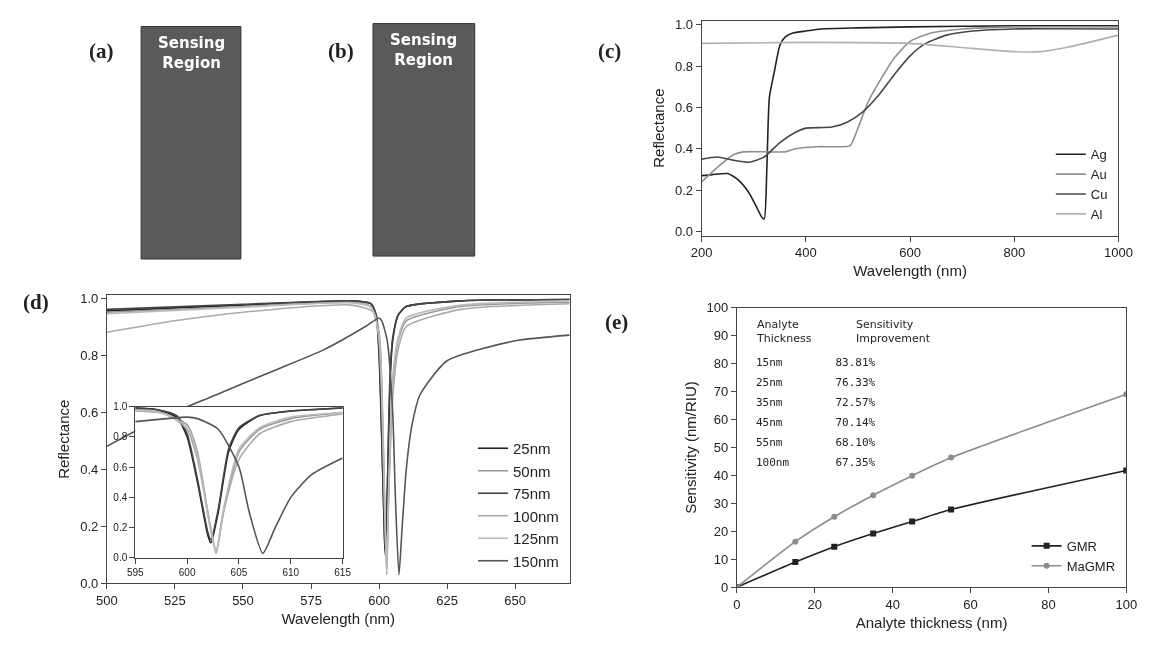  I want to click on x-tick-label: 200, so click(701, 253).